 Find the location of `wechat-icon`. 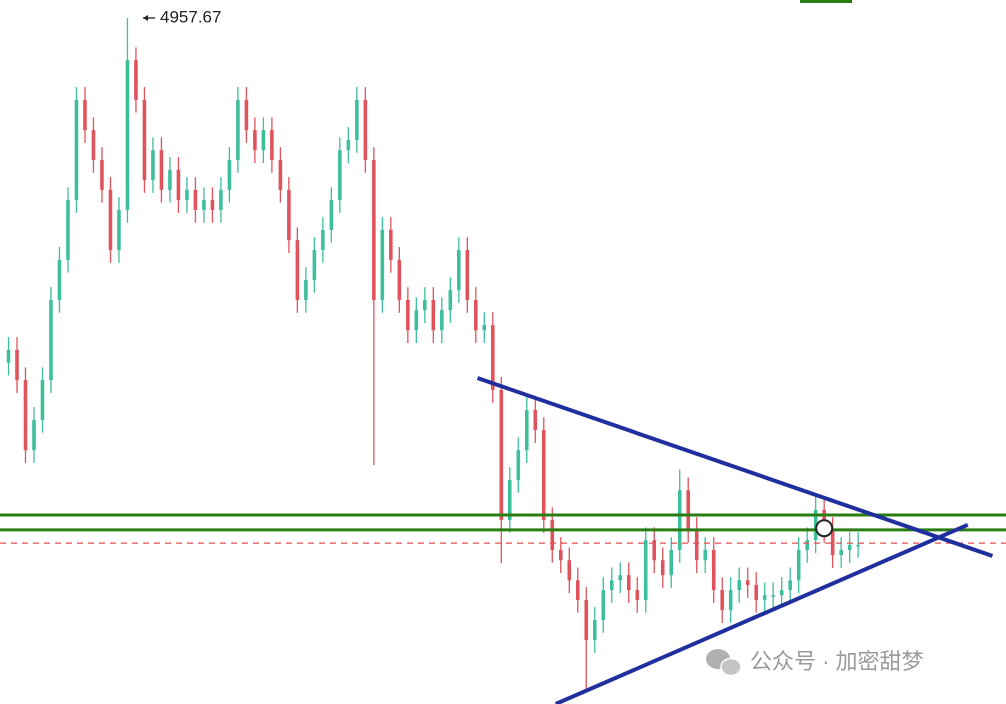

wechat-icon is located at coordinates (731, 667).